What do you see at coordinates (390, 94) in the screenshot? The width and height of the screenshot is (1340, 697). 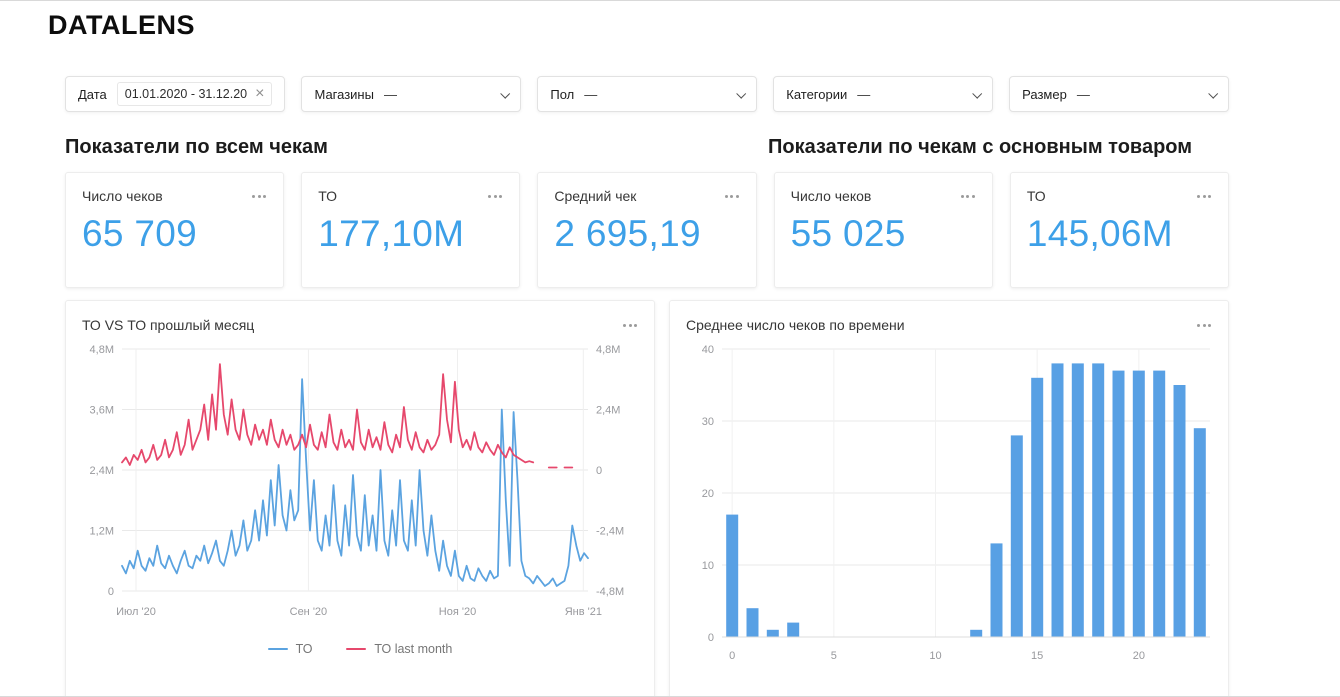 I see `filter-shops-value: —` at bounding box center [390, 94].